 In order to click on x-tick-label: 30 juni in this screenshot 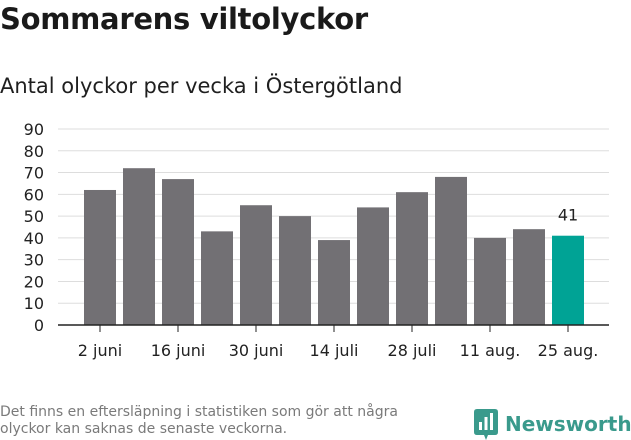, I will do `click(256, 350)`.